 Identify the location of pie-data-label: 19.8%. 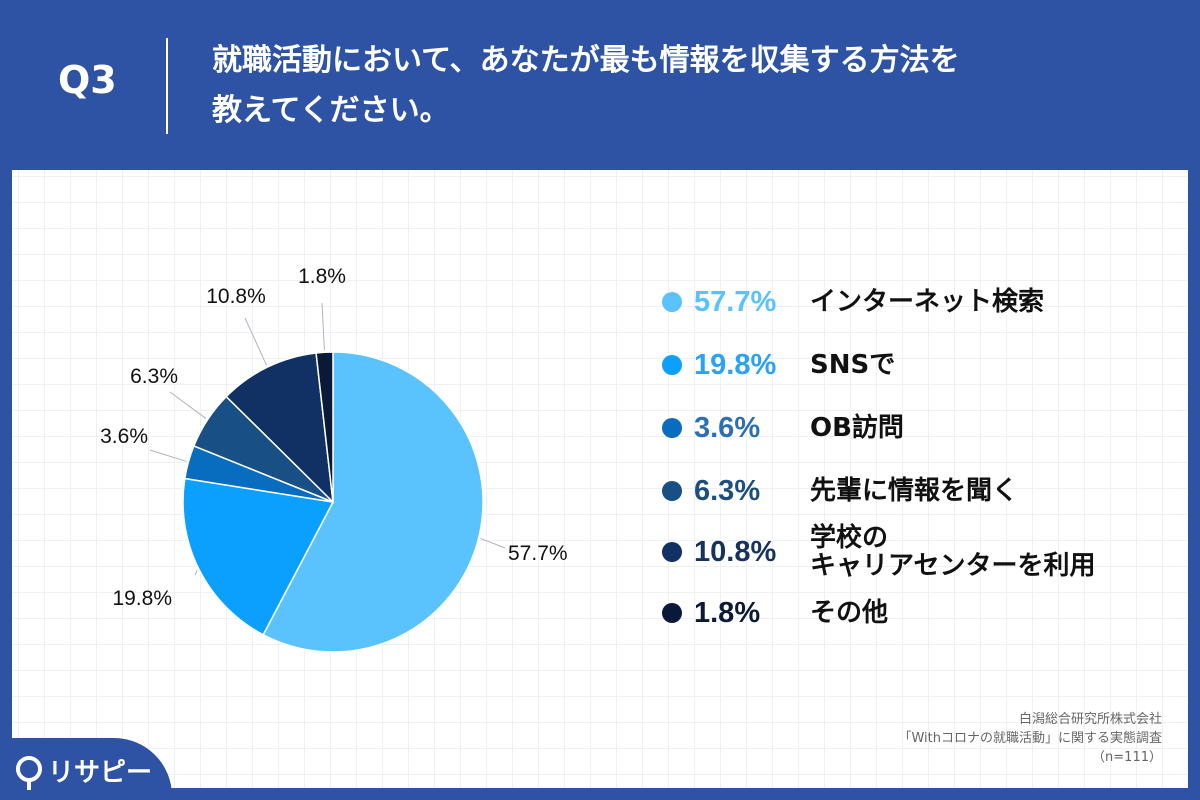
(142, 598).